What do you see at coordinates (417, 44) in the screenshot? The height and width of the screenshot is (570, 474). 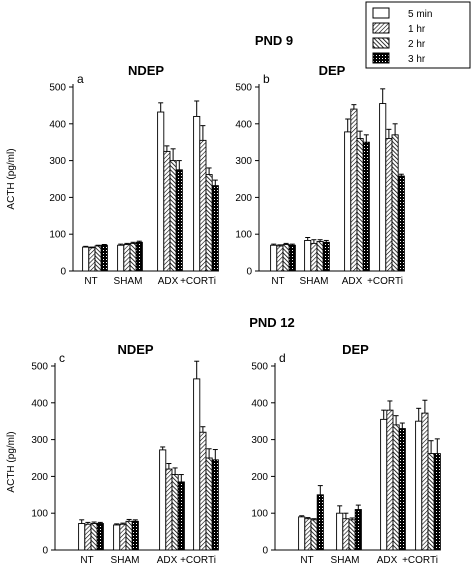 I see `legend-label-2hr: 2 hr` at bounding box center [417, 44].